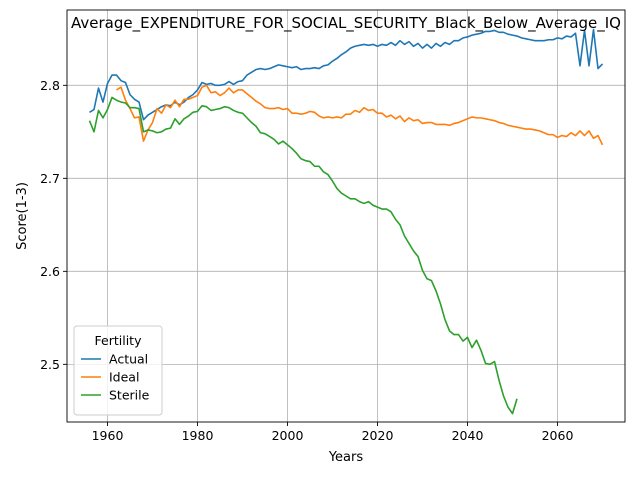  Describe the element at coordinates (124, 377) in the screenshot. I see `legend-label-ideal: Ideal` at that location.